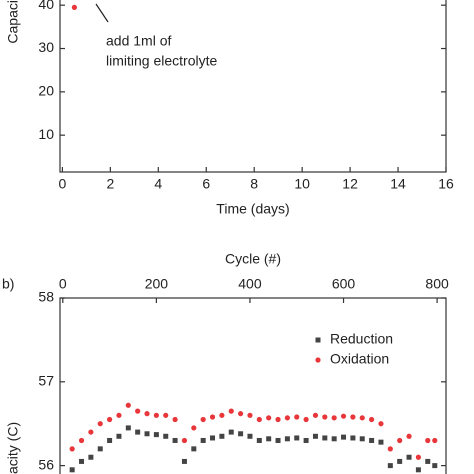  I want to click on panel-label: b), so click(8, 284).